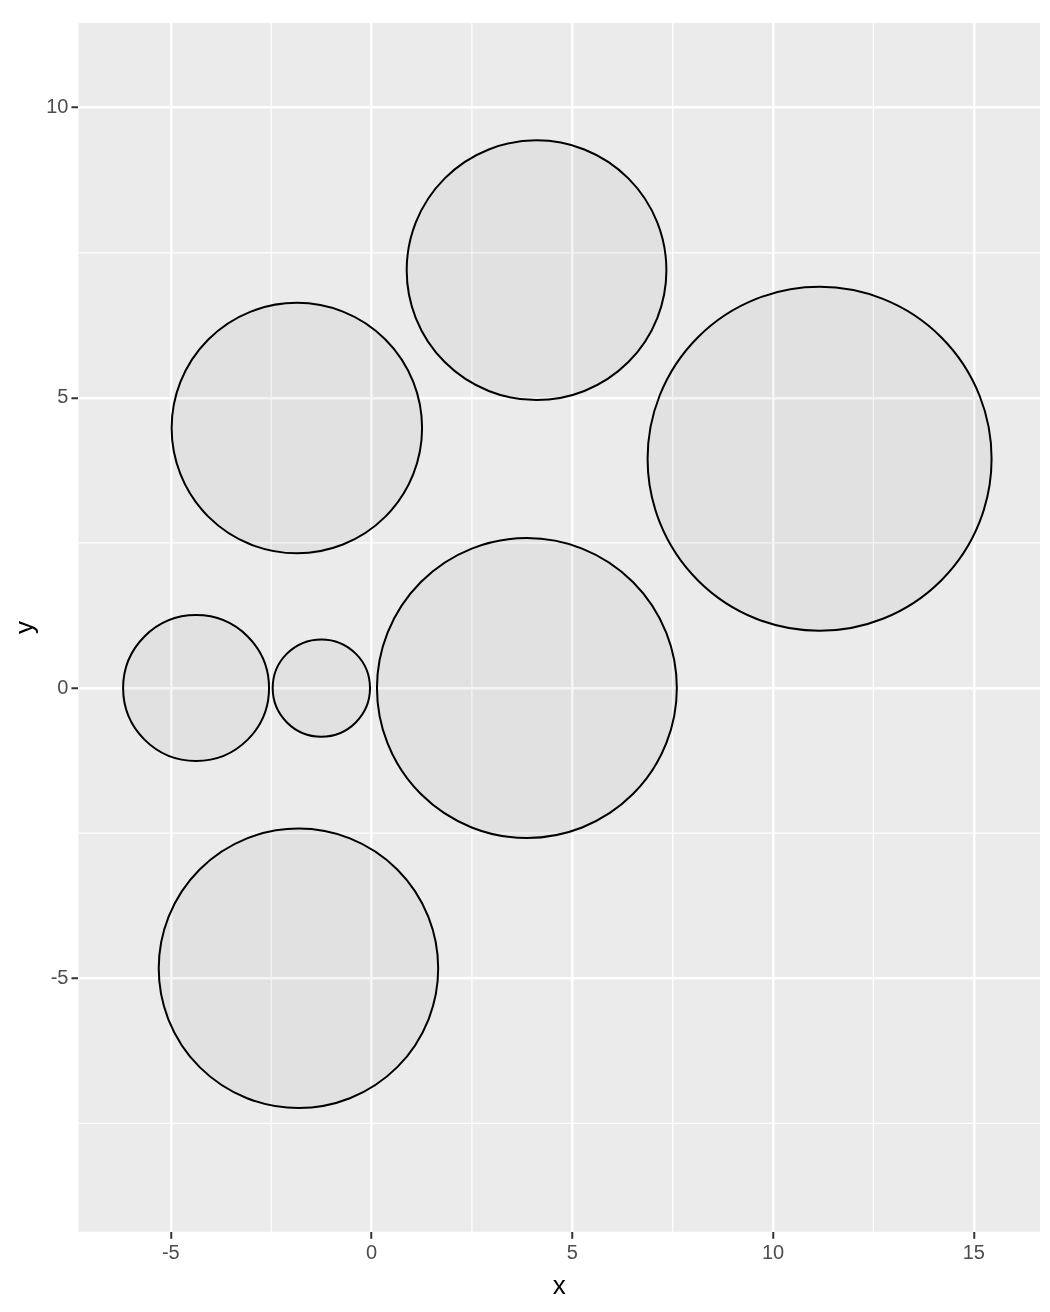 The height and width of the screenshot is (1312, 1050). Describe the element at coordinates (59, 976) in the screenshot. I see `y-tick-label: -5` at that location.